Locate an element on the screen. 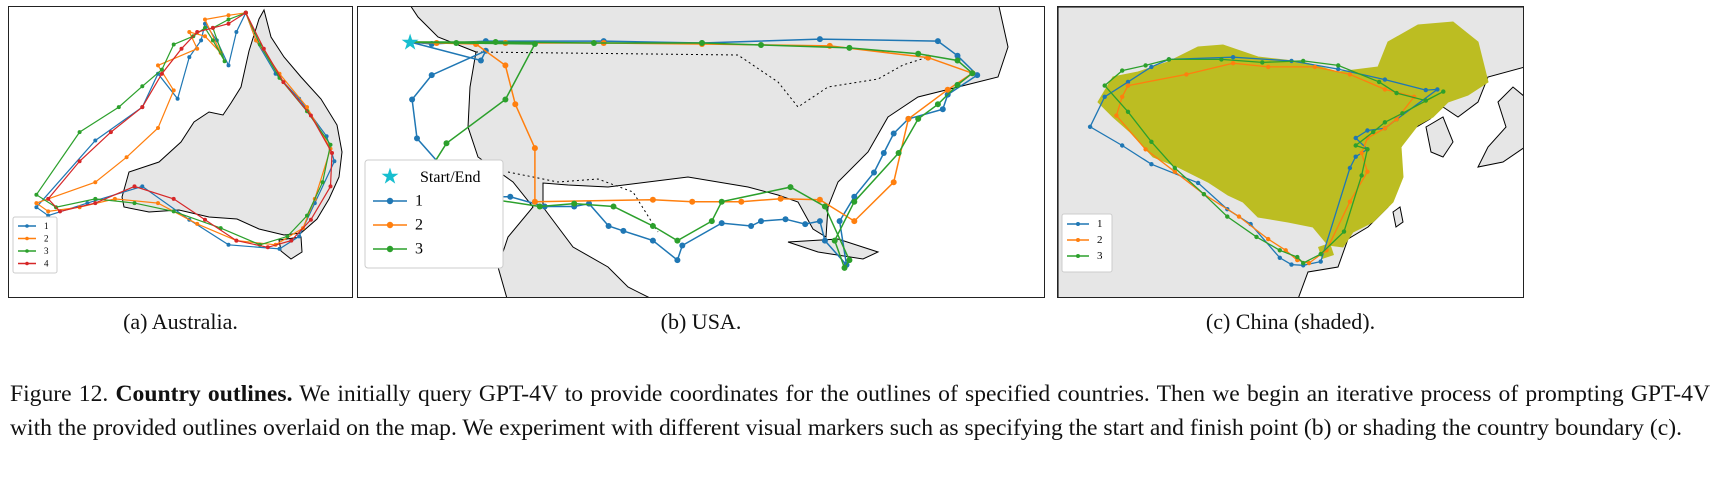 This screenshot has width=1715, height=499. series-1-line is located at coordinates (1264, 161).